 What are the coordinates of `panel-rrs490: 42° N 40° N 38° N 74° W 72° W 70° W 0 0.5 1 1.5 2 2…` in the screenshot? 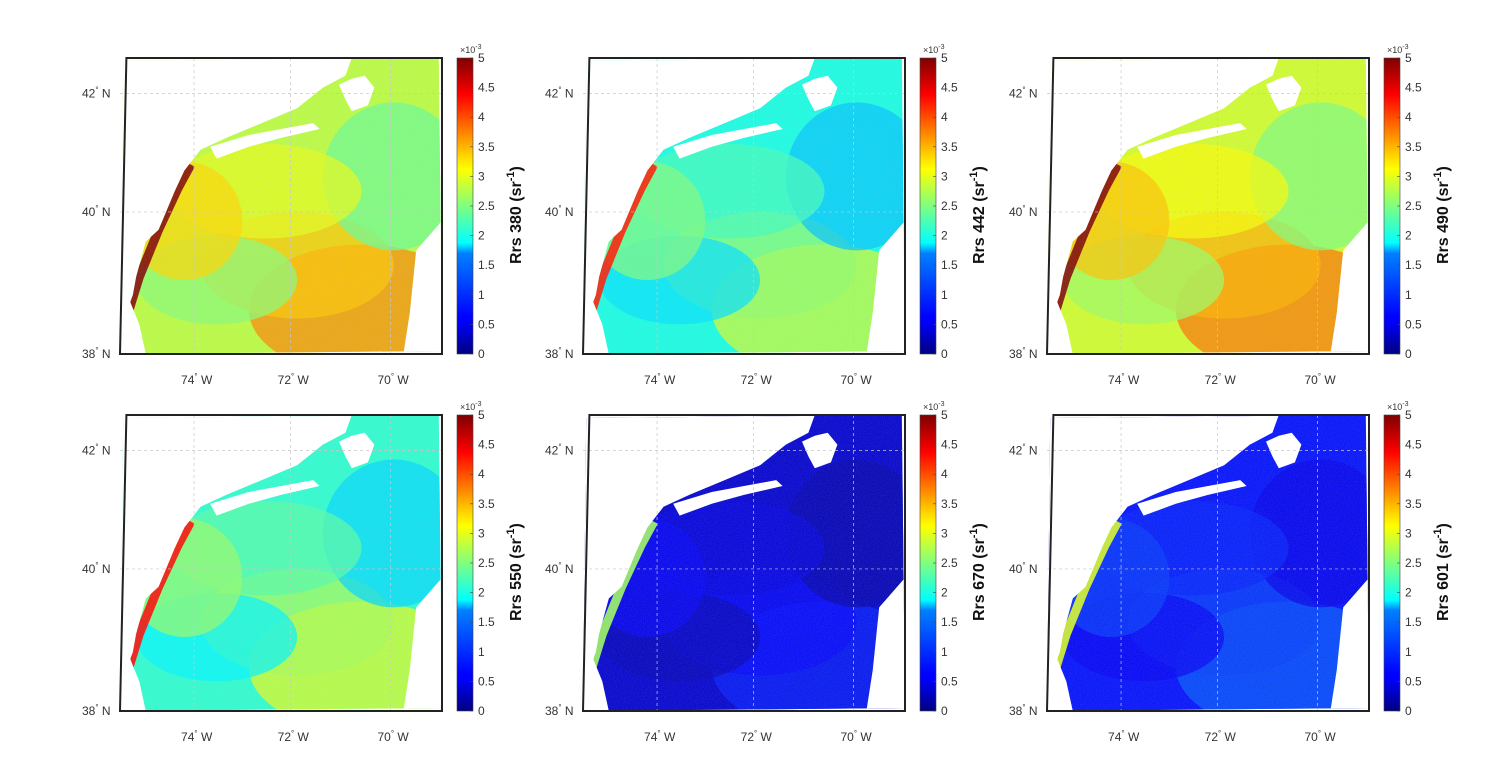 It's located at (1230, 215).